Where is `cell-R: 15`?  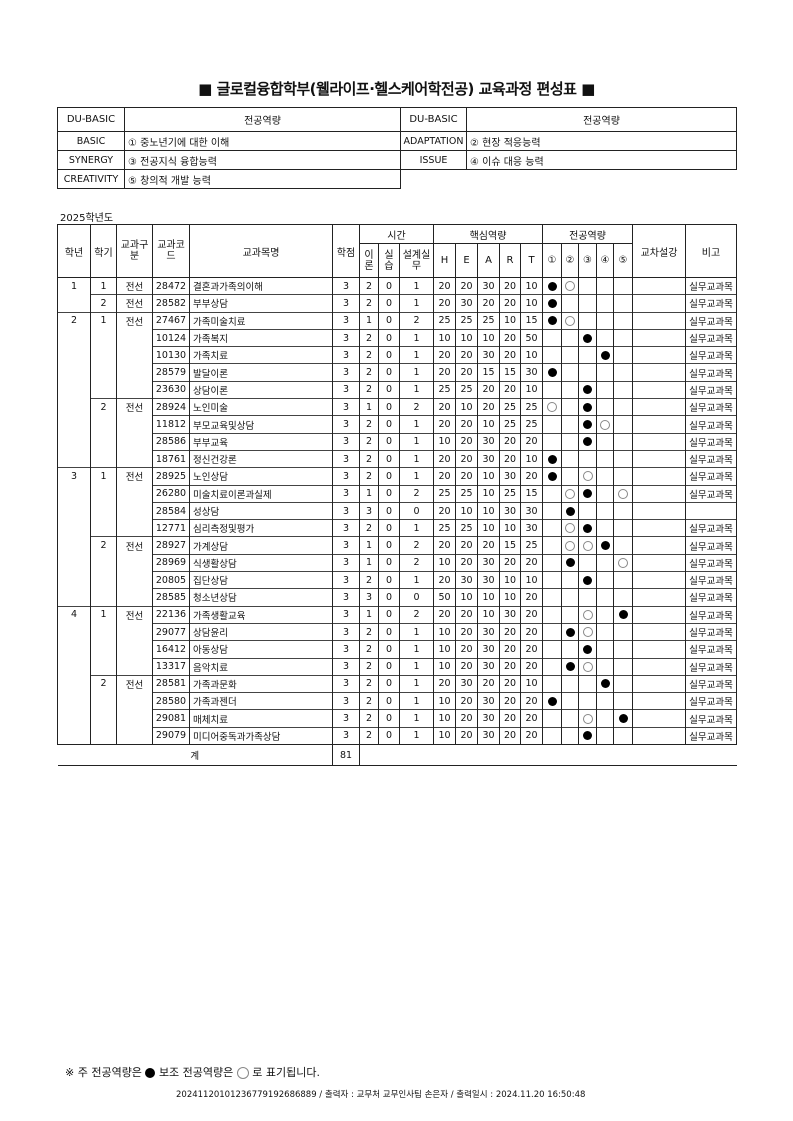
cell-R: 15 is located at coordinates (510, 545).